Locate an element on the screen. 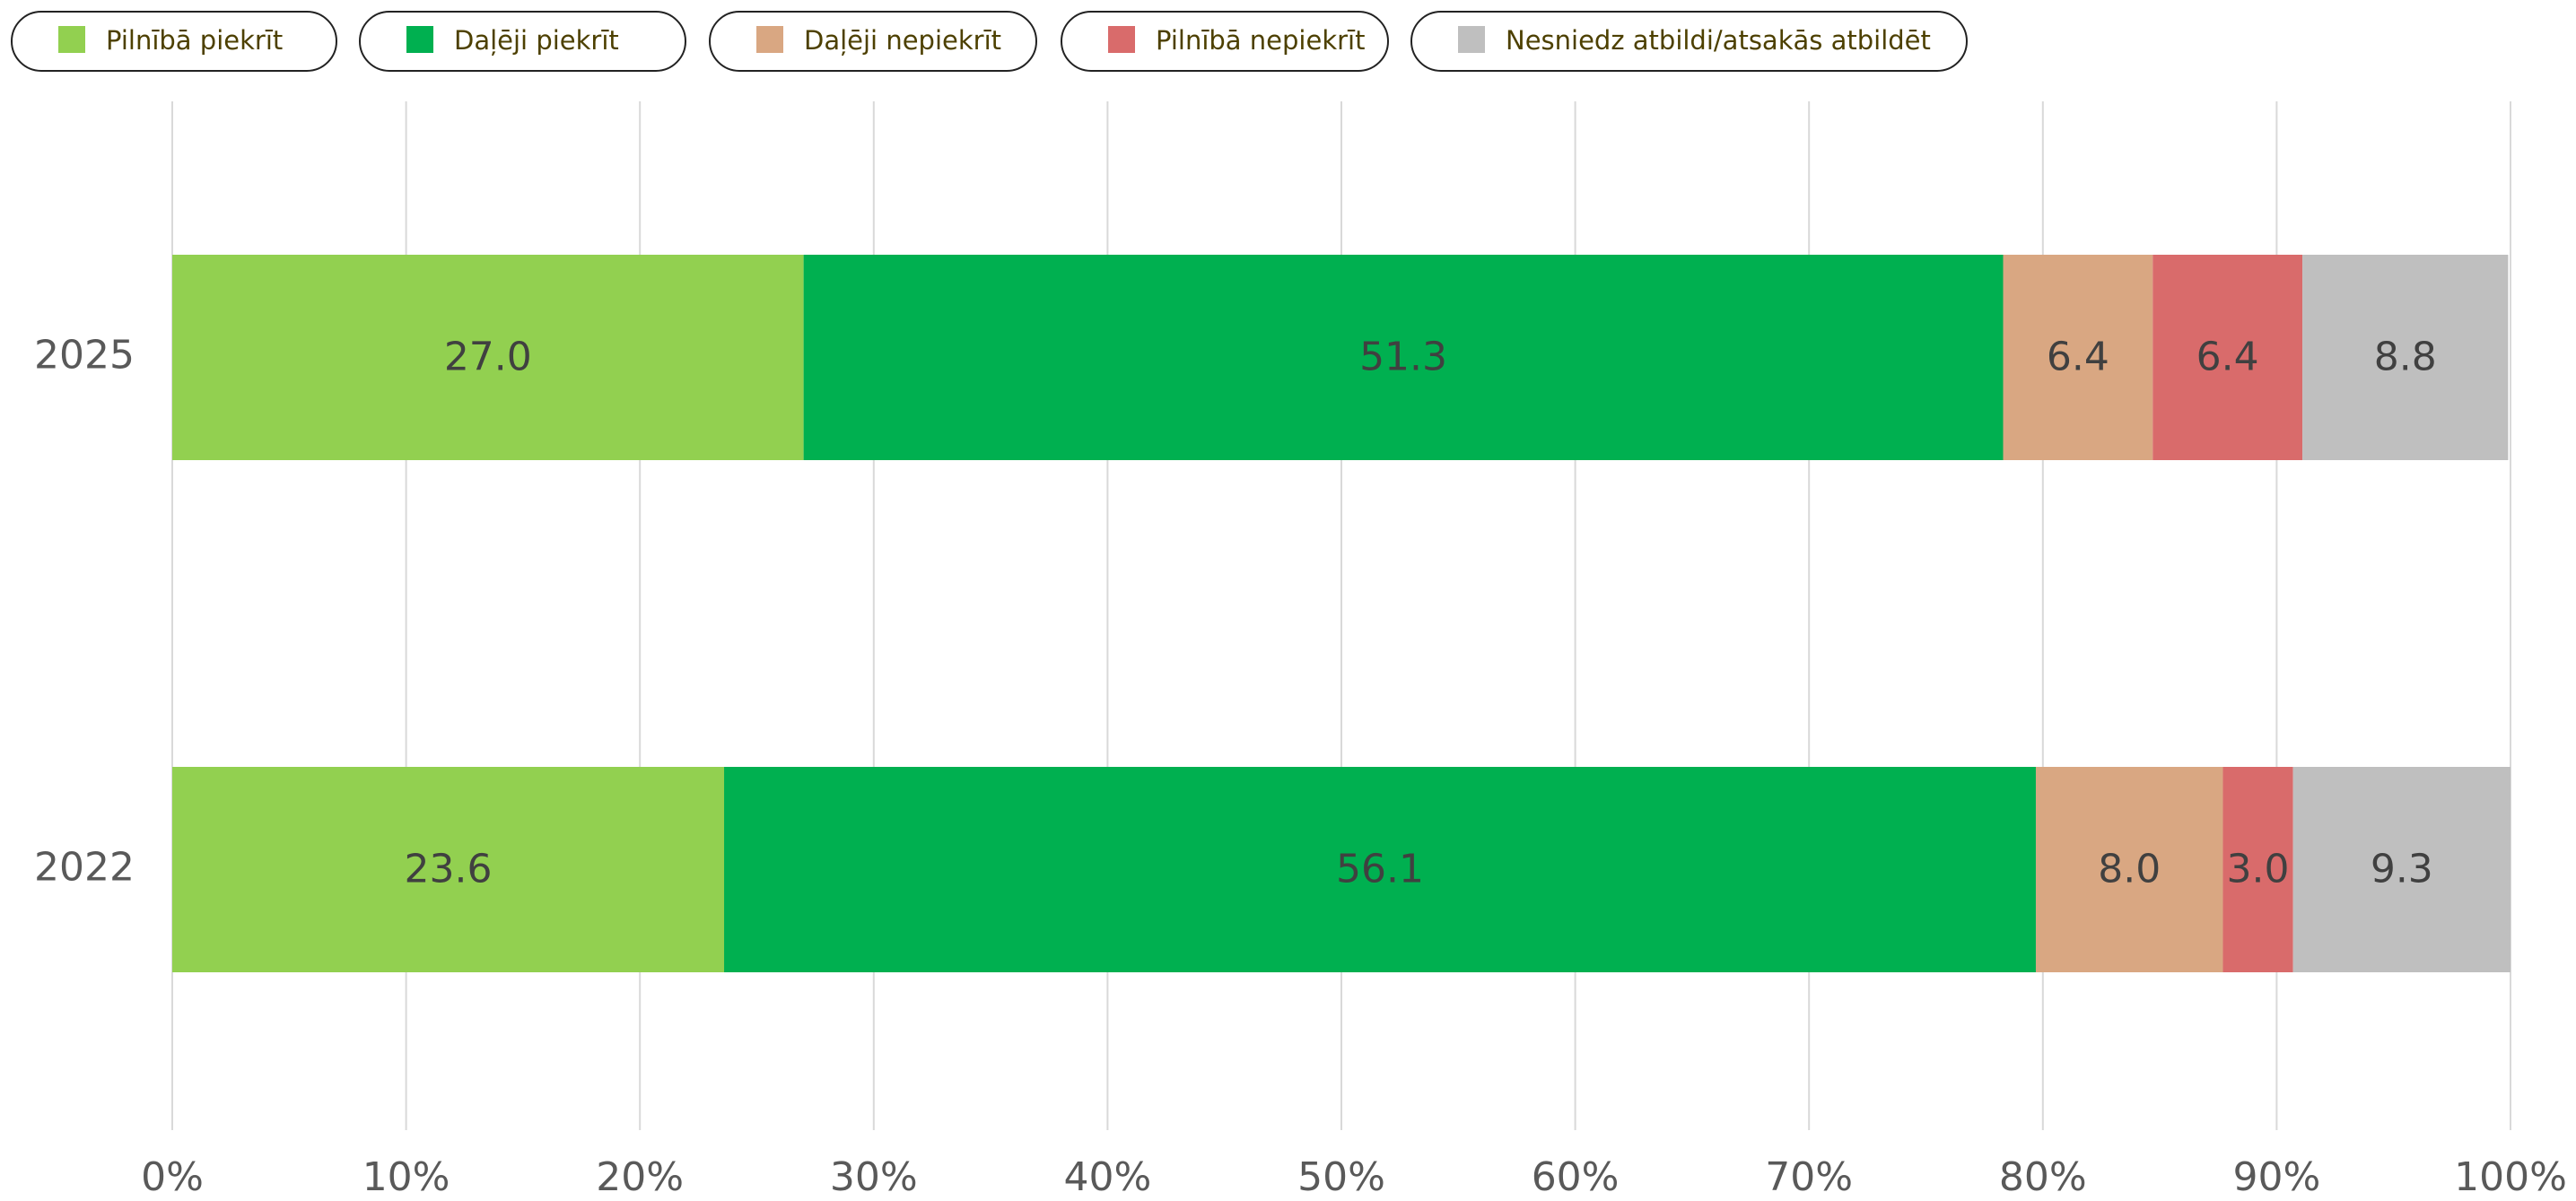 The height and width of the screenshot is (1201, 2576). data-label: 8.8 is located at coordinates (2406, 357).